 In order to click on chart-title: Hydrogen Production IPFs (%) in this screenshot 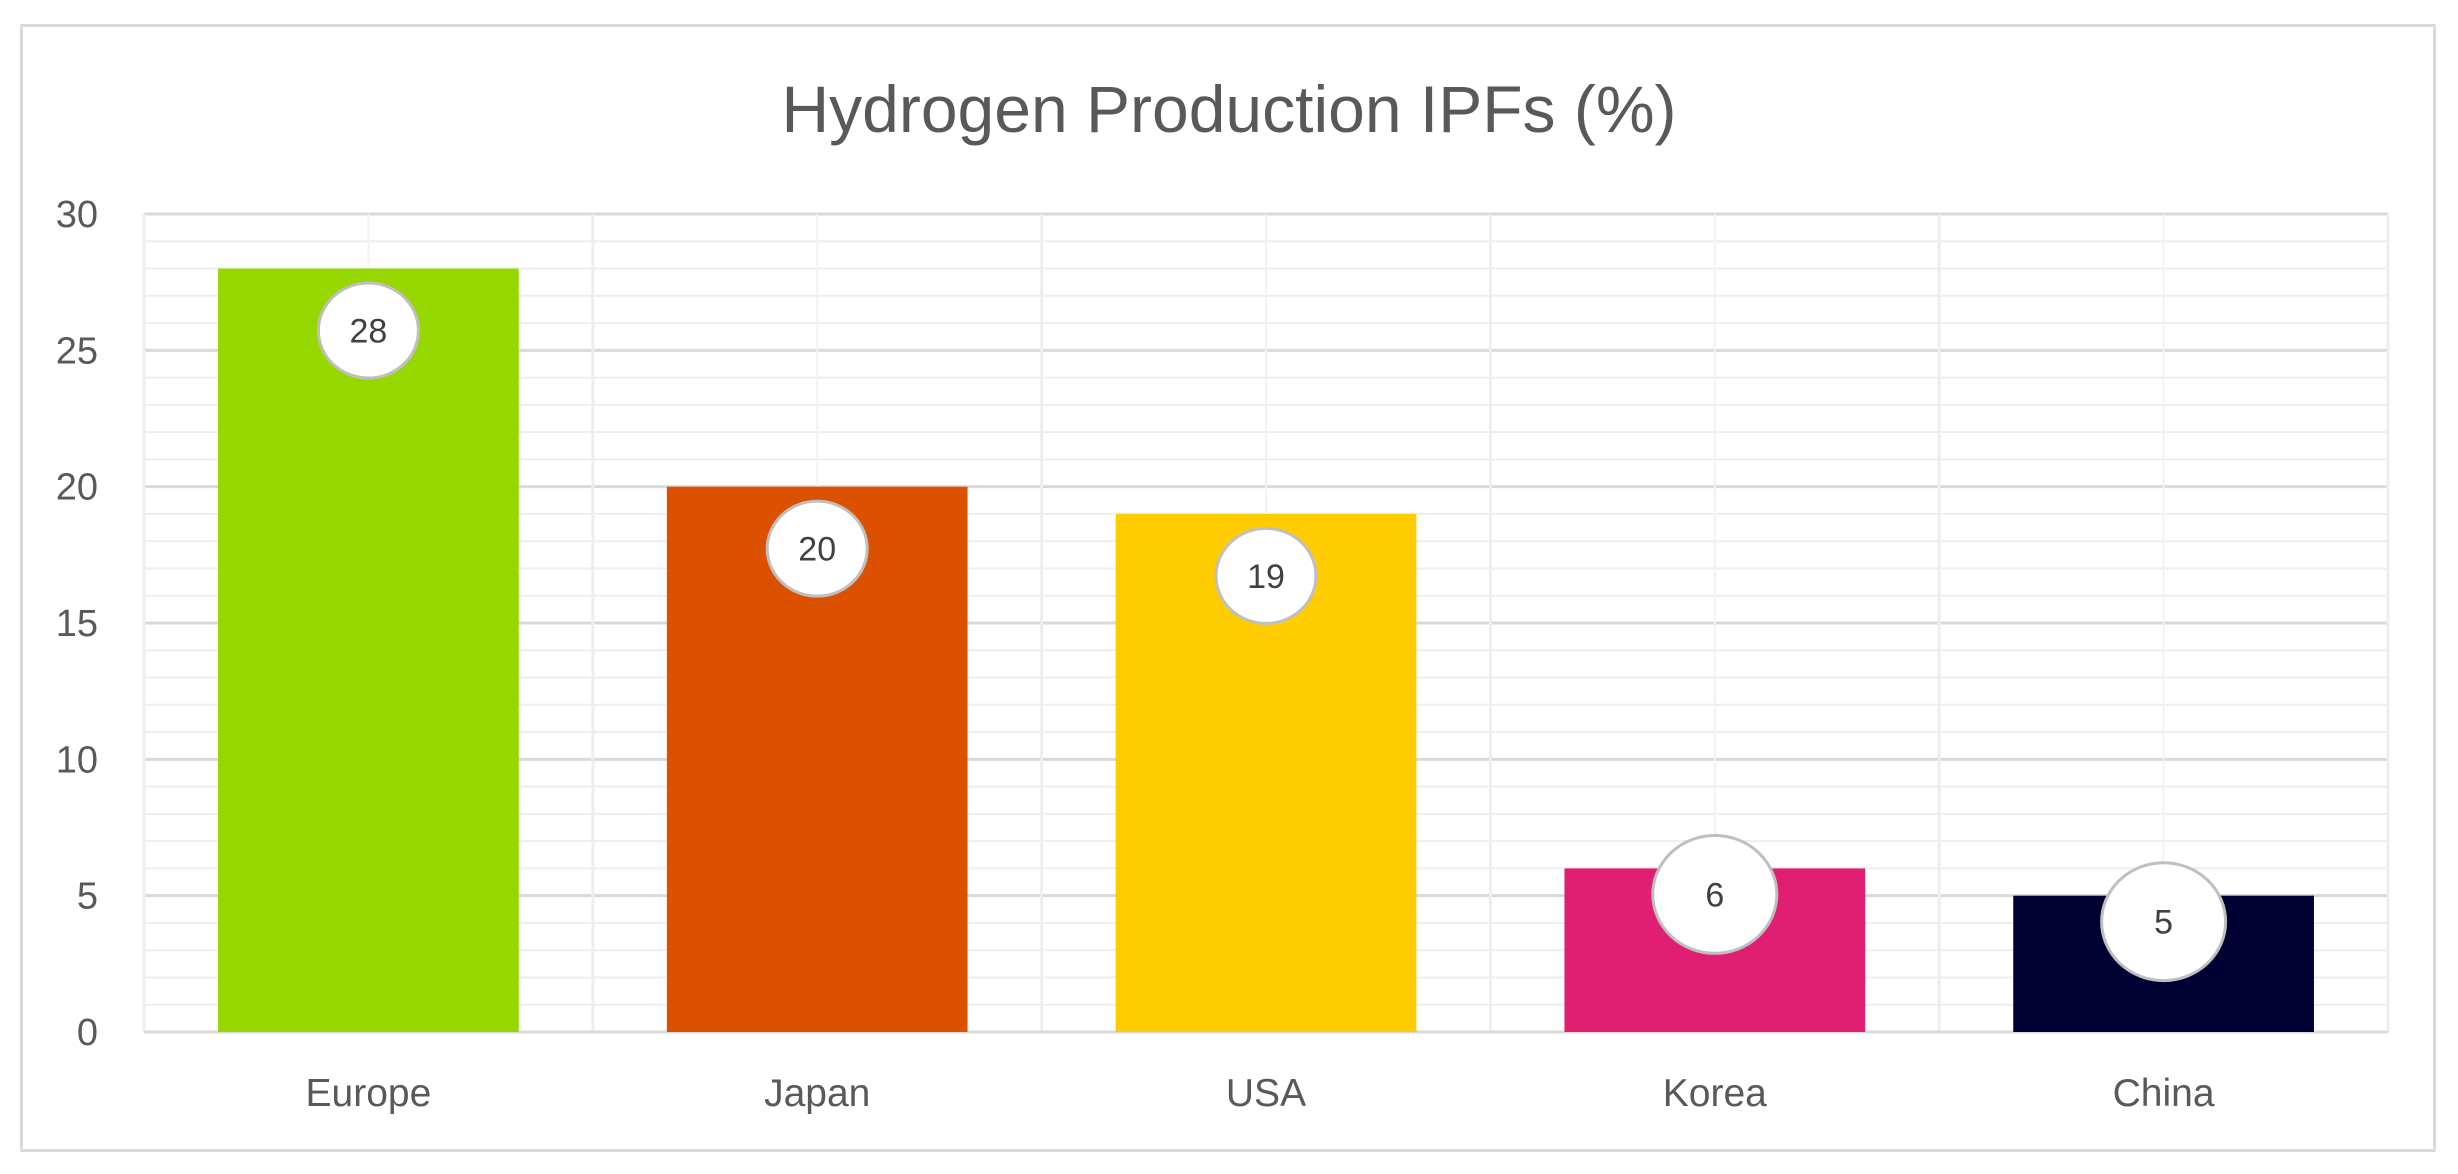, I will do `click(1228, 109)`.